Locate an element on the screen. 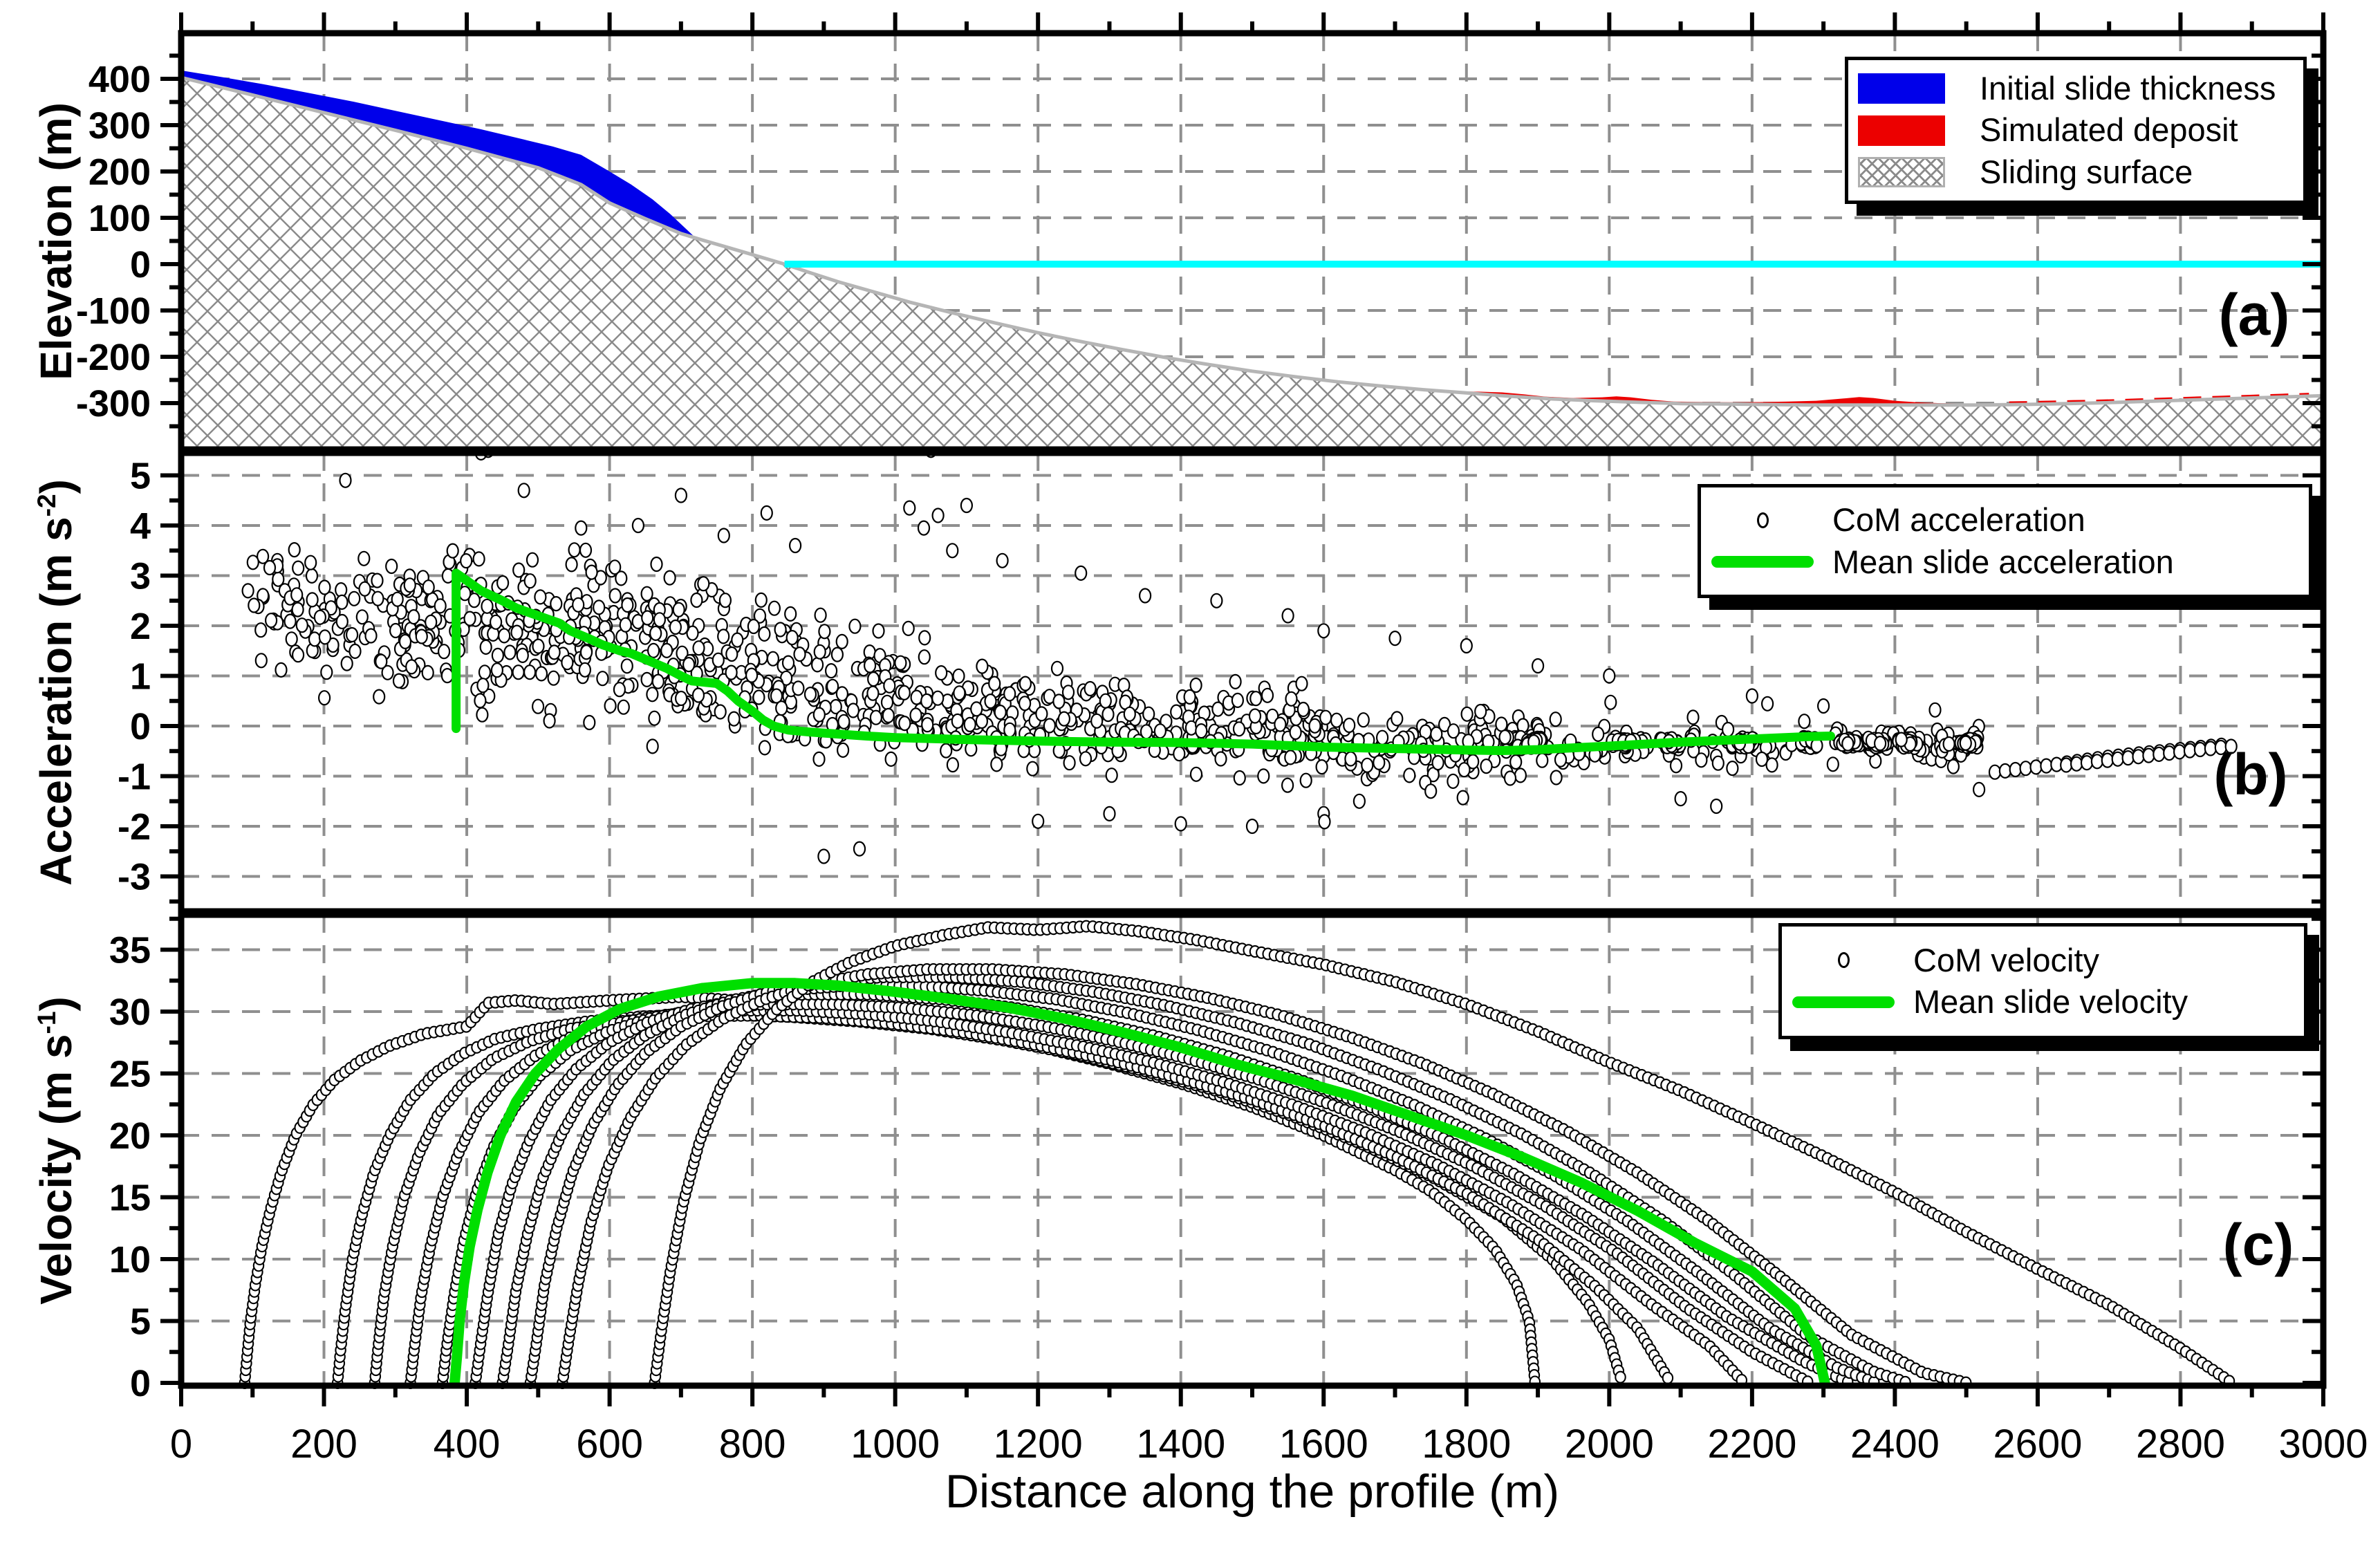  mean-slide-acceleration-line is located at coordinates (1143, 661).